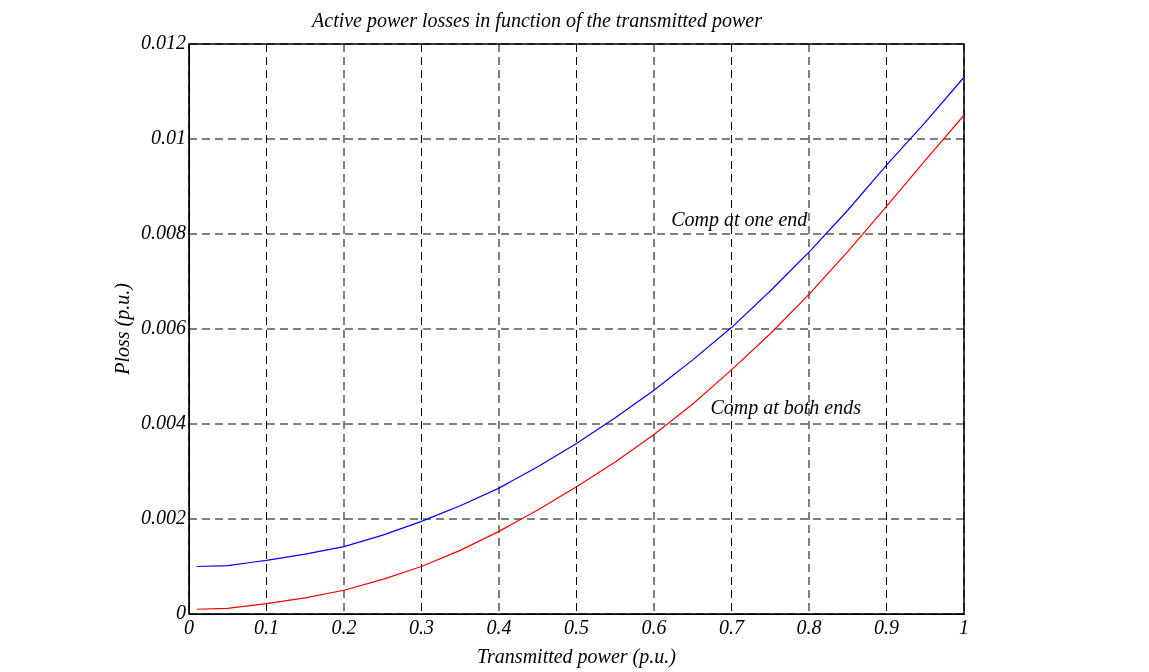 The image size is (1149, 672). Describe the element at coordinates (123, 329) in the screenshot. I see `y-axis-title: Ploss (p.u.)` at that location.